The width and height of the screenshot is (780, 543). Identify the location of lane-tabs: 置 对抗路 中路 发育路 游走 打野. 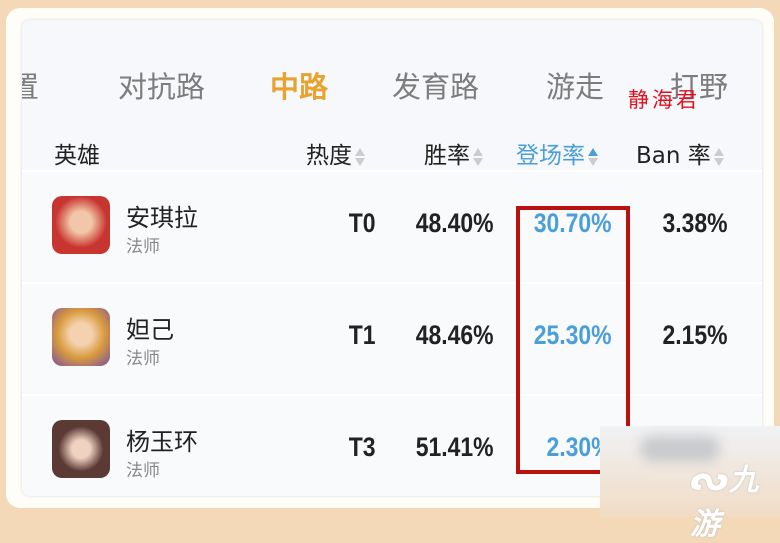
(392, 86).